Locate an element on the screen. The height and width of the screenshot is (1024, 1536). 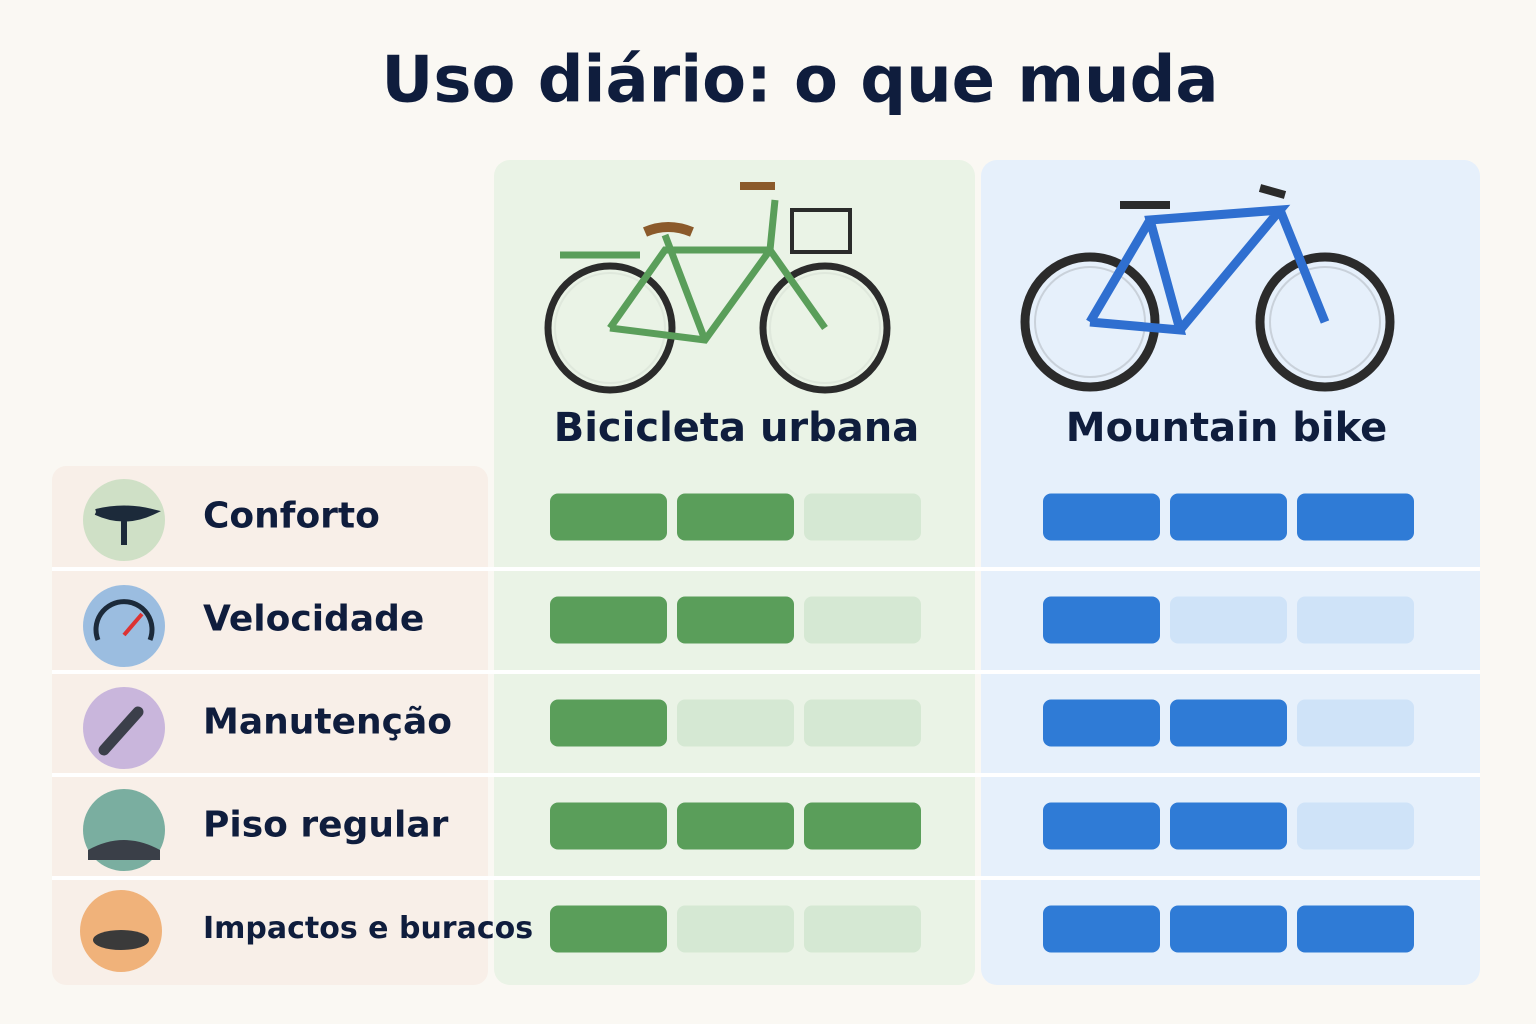
city-bike is located at coordinates (717, 288).